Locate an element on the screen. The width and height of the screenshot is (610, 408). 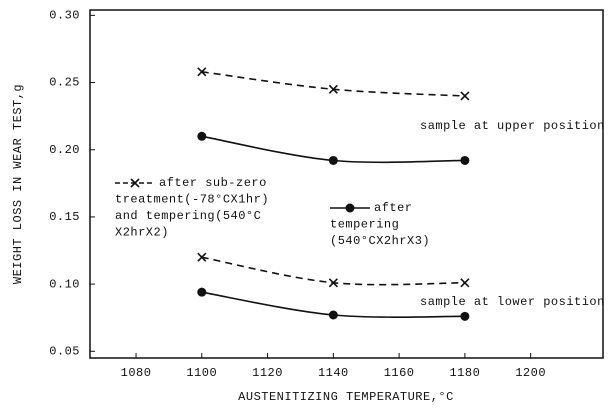
annotation: sample at lower position is located at coordinates (512, 302).